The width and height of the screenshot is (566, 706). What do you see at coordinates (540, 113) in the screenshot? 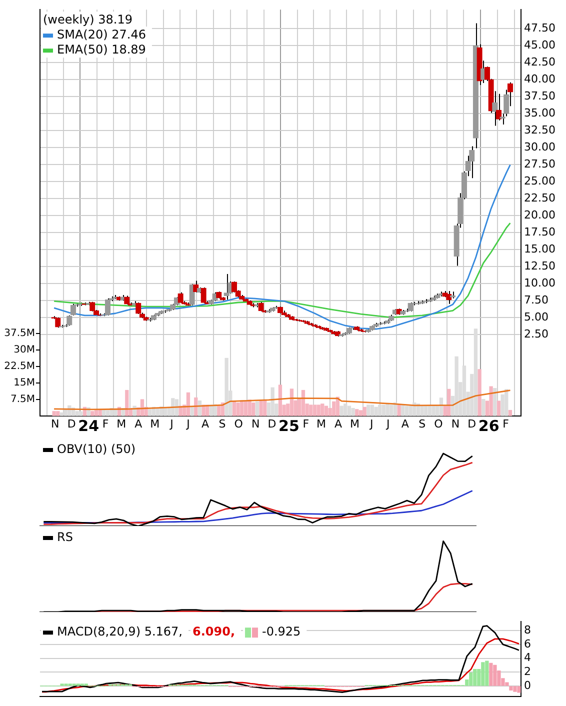
I see `y-tick-label: 35.00` at bounding box center [540, 113].